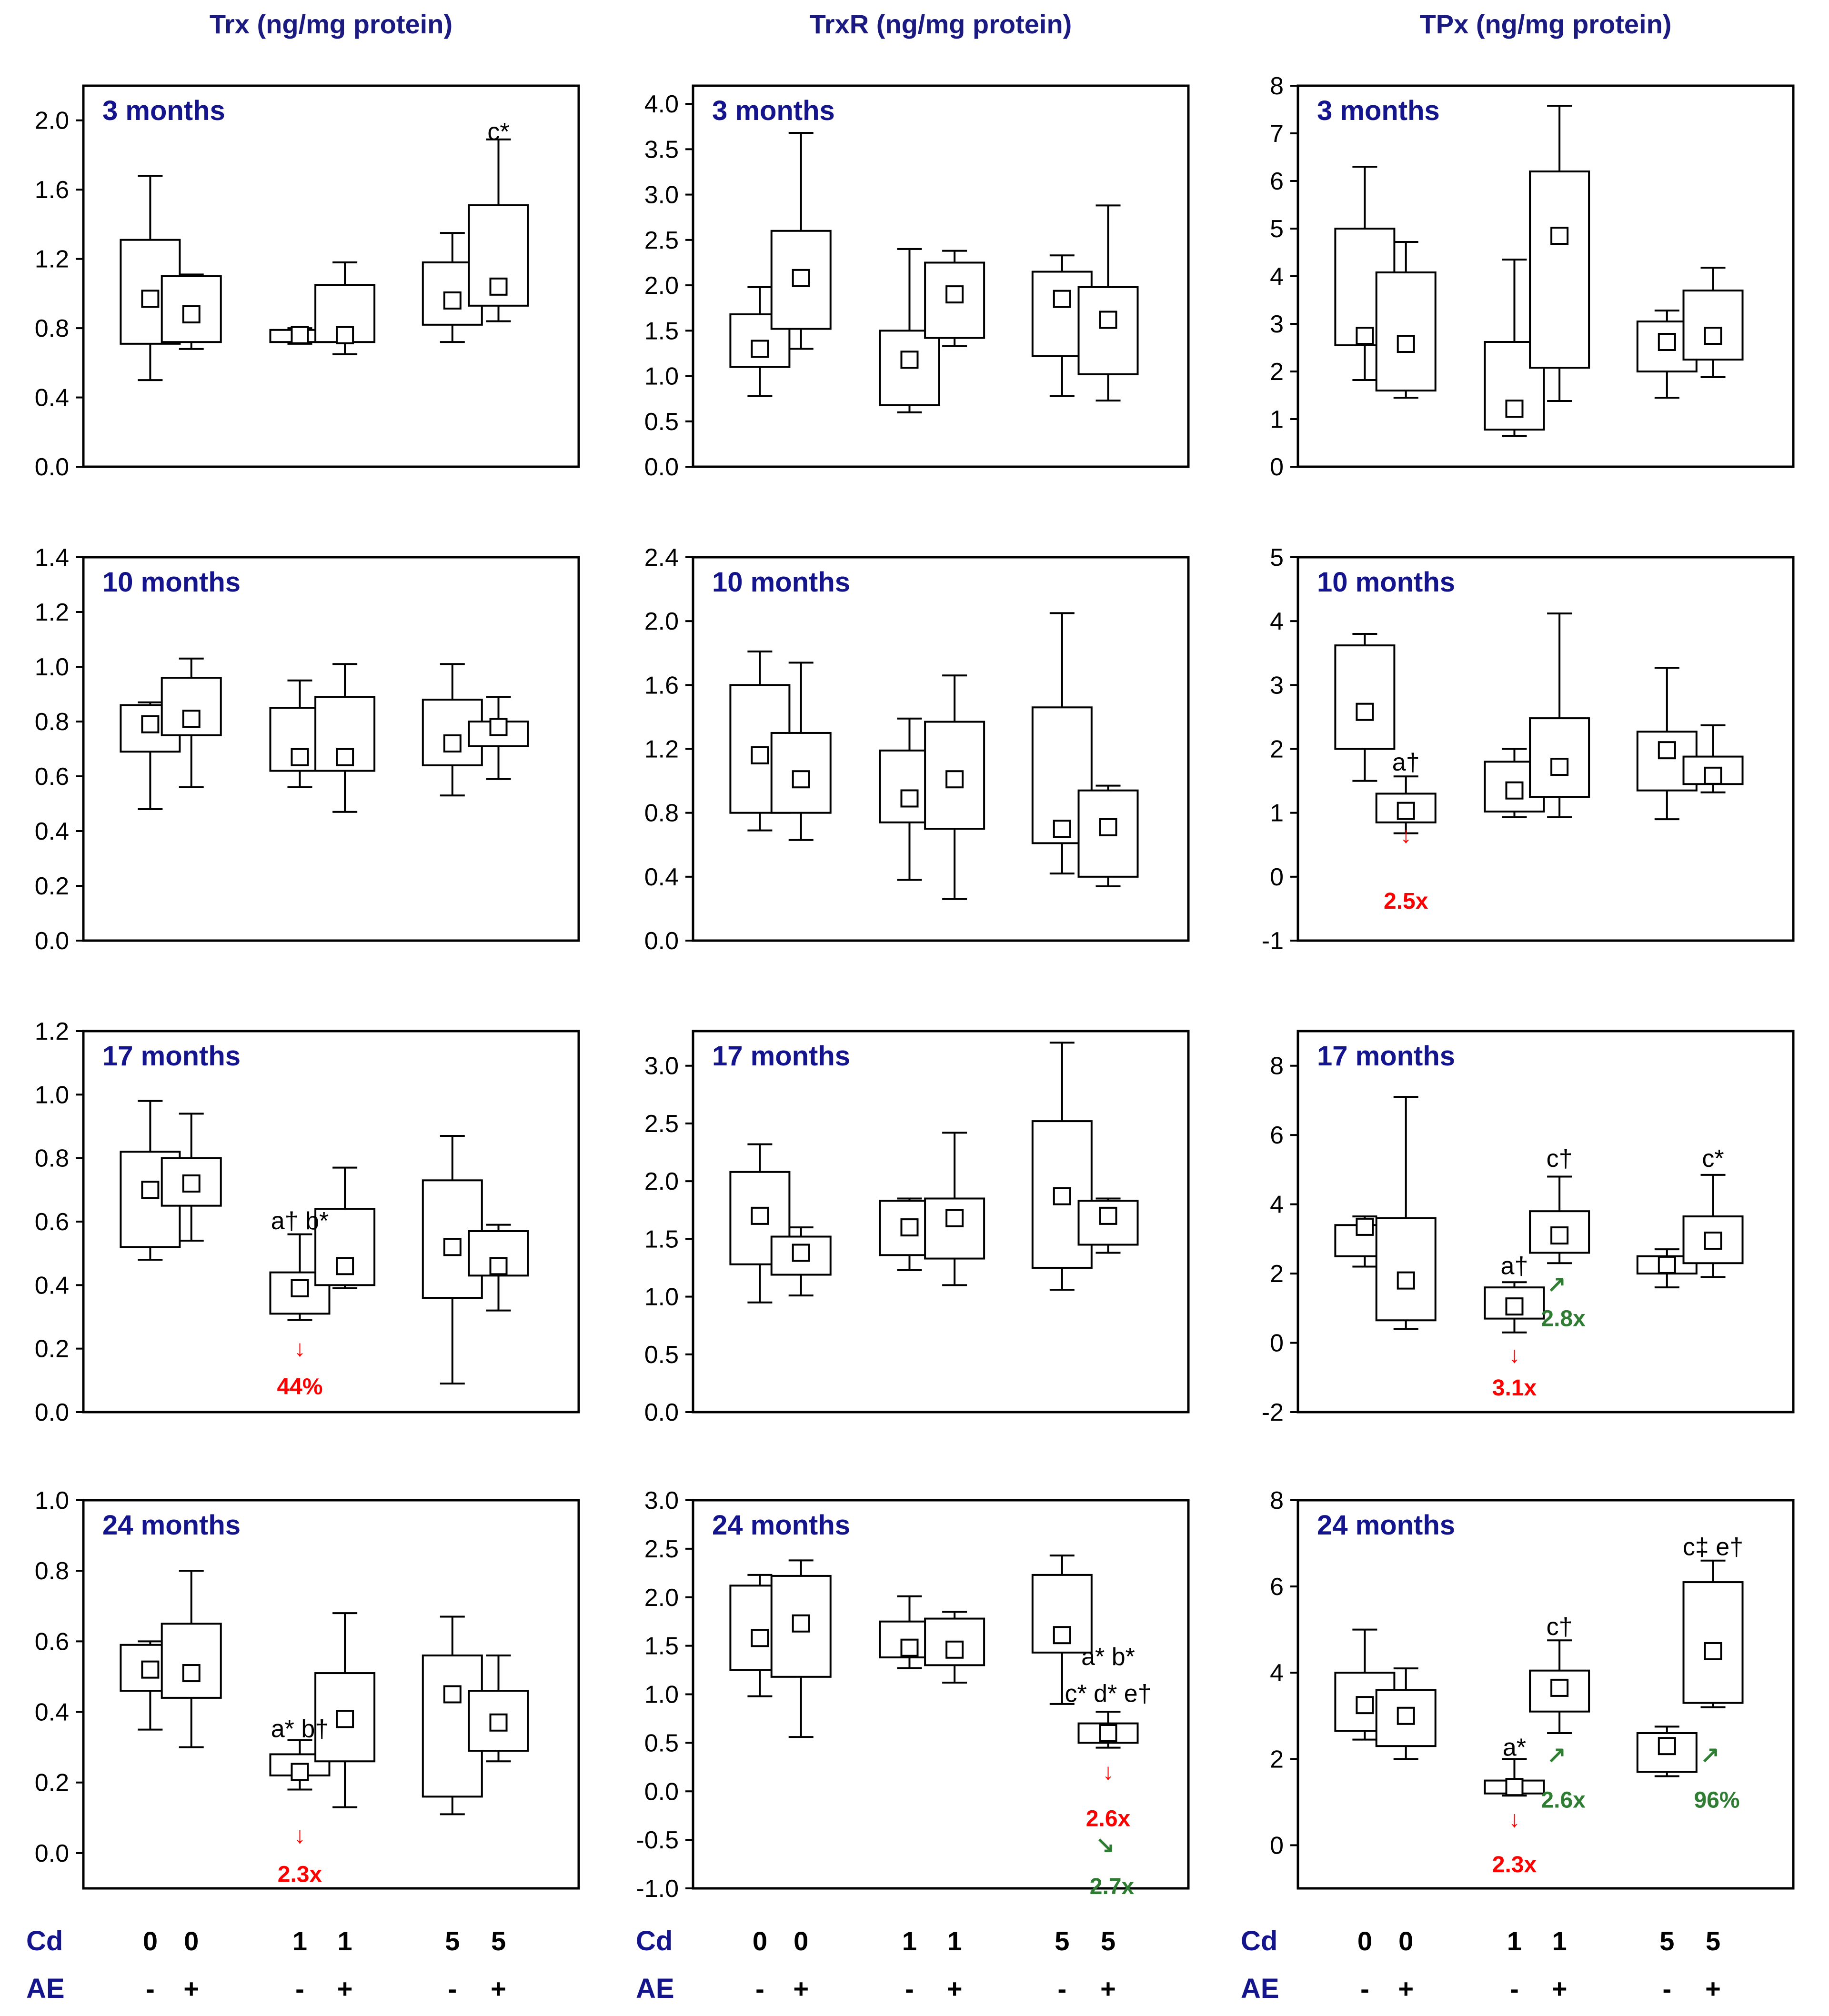 This screenshot has width=1829, height=2016. What do you see at coordinates (655, 1988) in the screenshot?
I see `factor-label: AE` at bounding box center [655, 1988].